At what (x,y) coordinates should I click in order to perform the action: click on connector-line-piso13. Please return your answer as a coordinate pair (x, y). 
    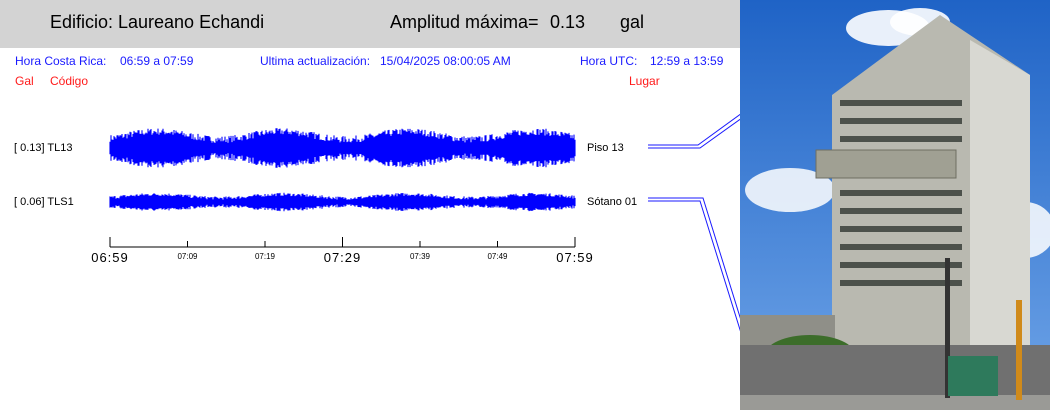
    Looking at the image, I should click on (694, 133).